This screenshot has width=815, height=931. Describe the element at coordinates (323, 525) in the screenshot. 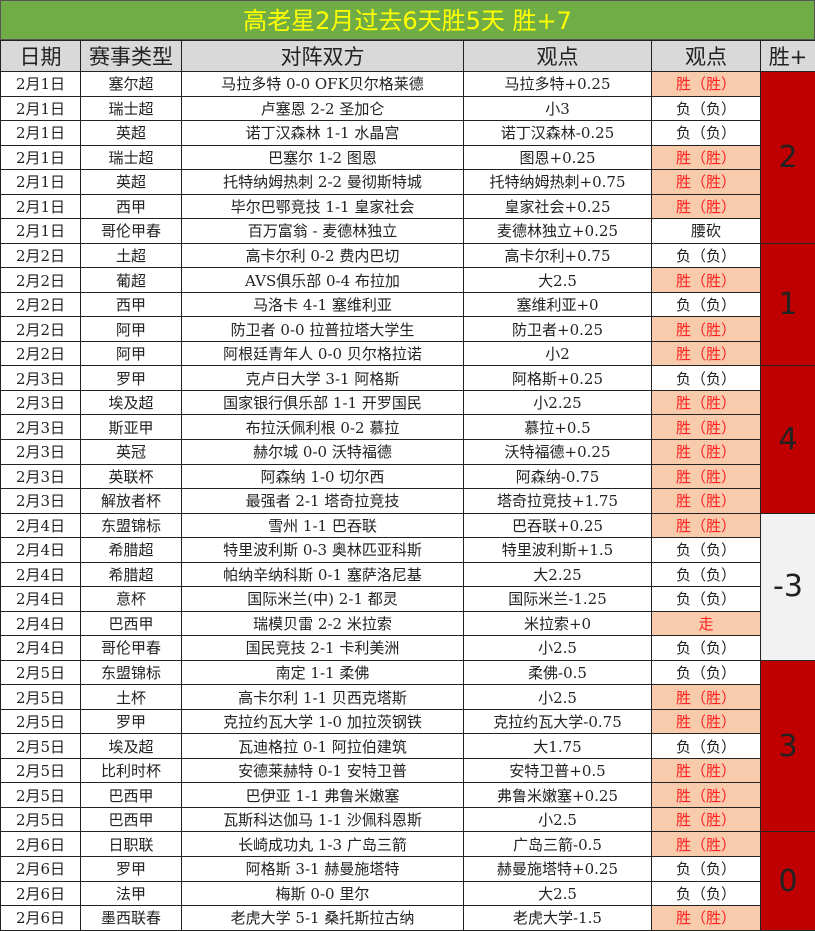

I see `match-cell: 雪州 1-1 巴吞联` at that location.